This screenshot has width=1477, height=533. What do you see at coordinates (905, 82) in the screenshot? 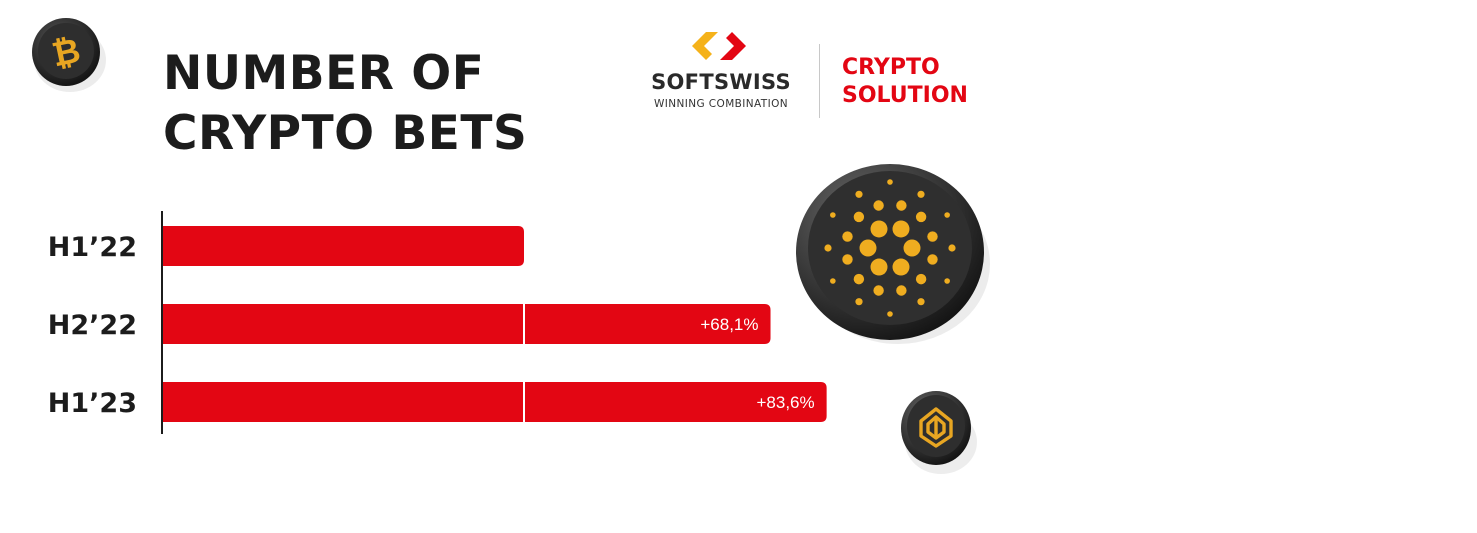
I see `product-name: CRYPTO SOLUTION` at bounding box center [905, 82].